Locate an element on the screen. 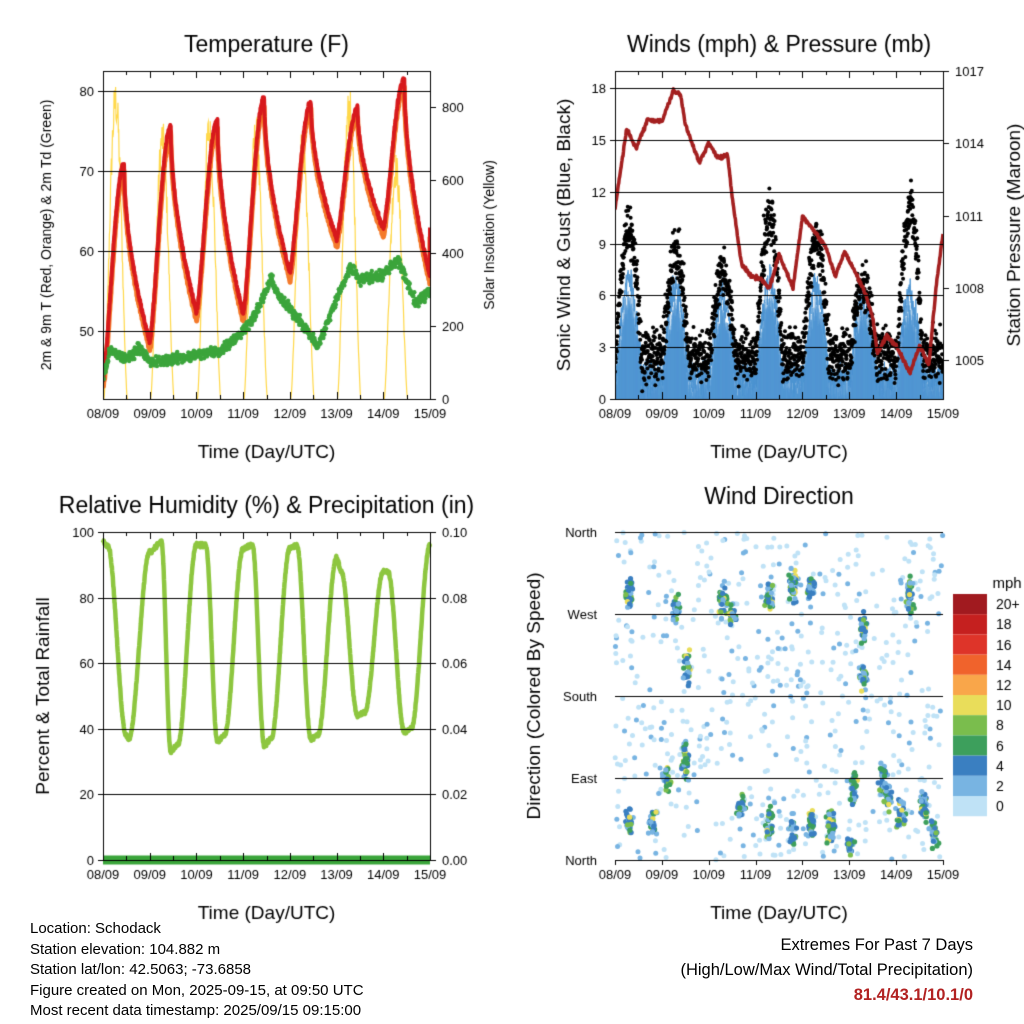 The width and height of the screenshot is (1024, 1024). station-latlon: Station lat/lon: 42.5063; -73.6858 is located at coordinates (141, 969).